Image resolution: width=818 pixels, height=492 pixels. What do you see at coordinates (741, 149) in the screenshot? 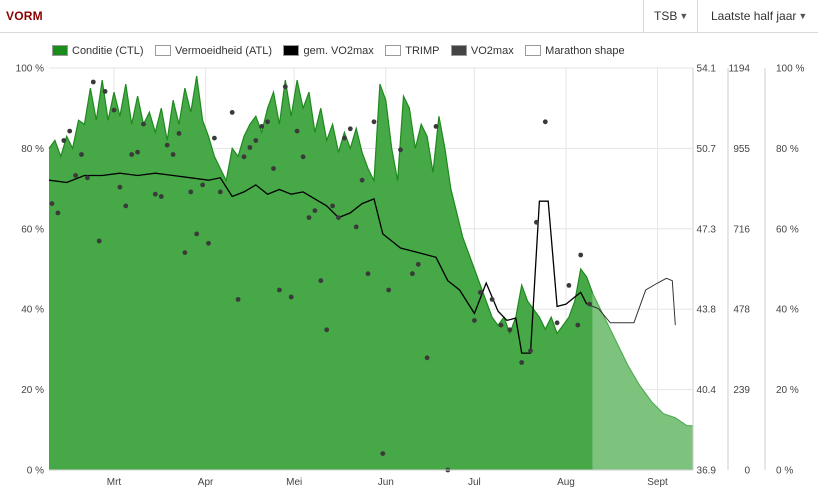
I see `y-tick-label: 955` at bounding box center [741, 149].